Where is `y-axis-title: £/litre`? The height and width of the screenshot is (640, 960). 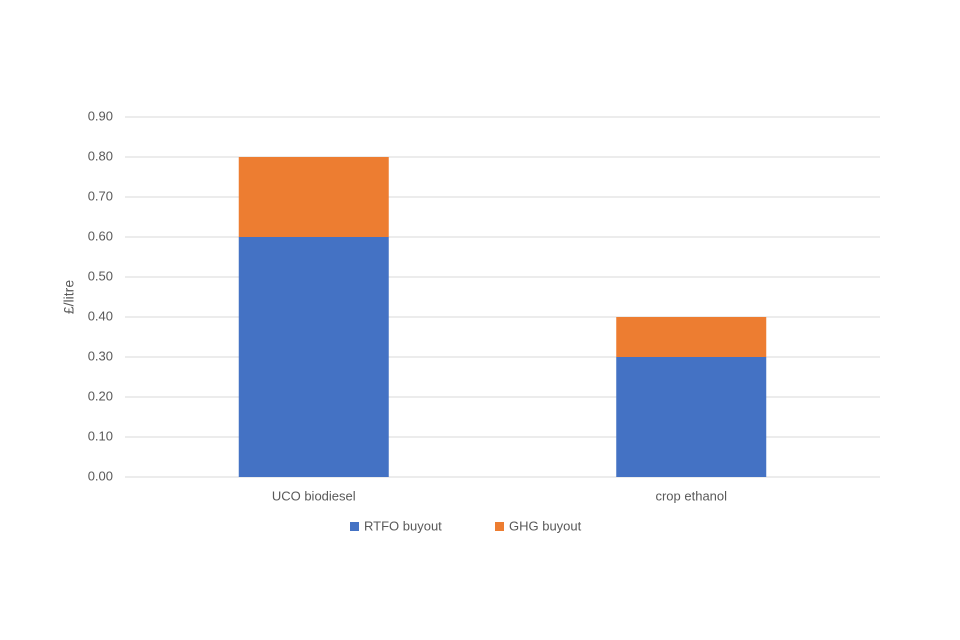 y-axis-title: £/litre is located at coordinates (69, 297).